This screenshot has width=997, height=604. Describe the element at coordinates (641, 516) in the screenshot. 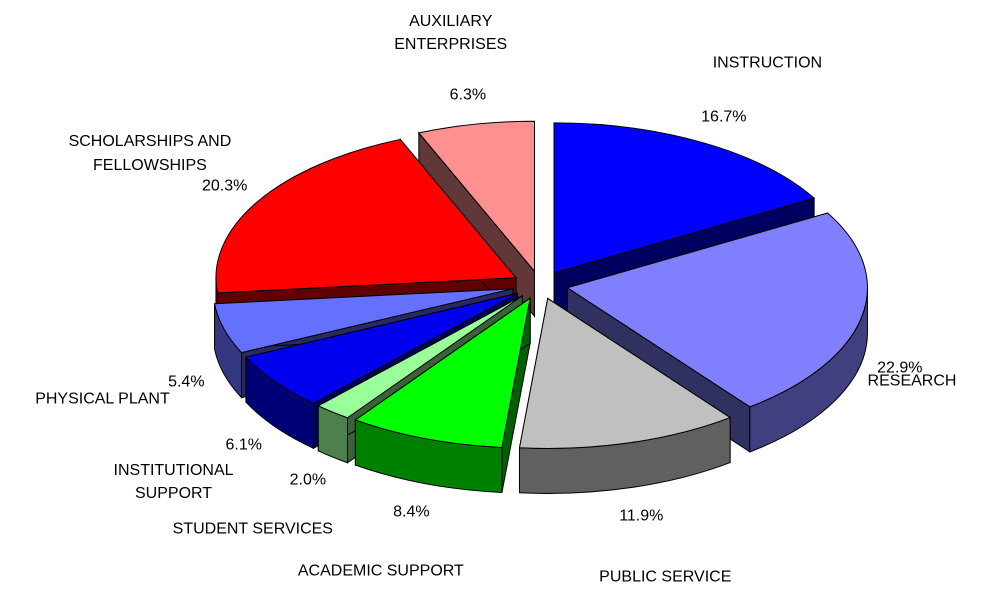

I see `value-label: 11.9%` at that location.